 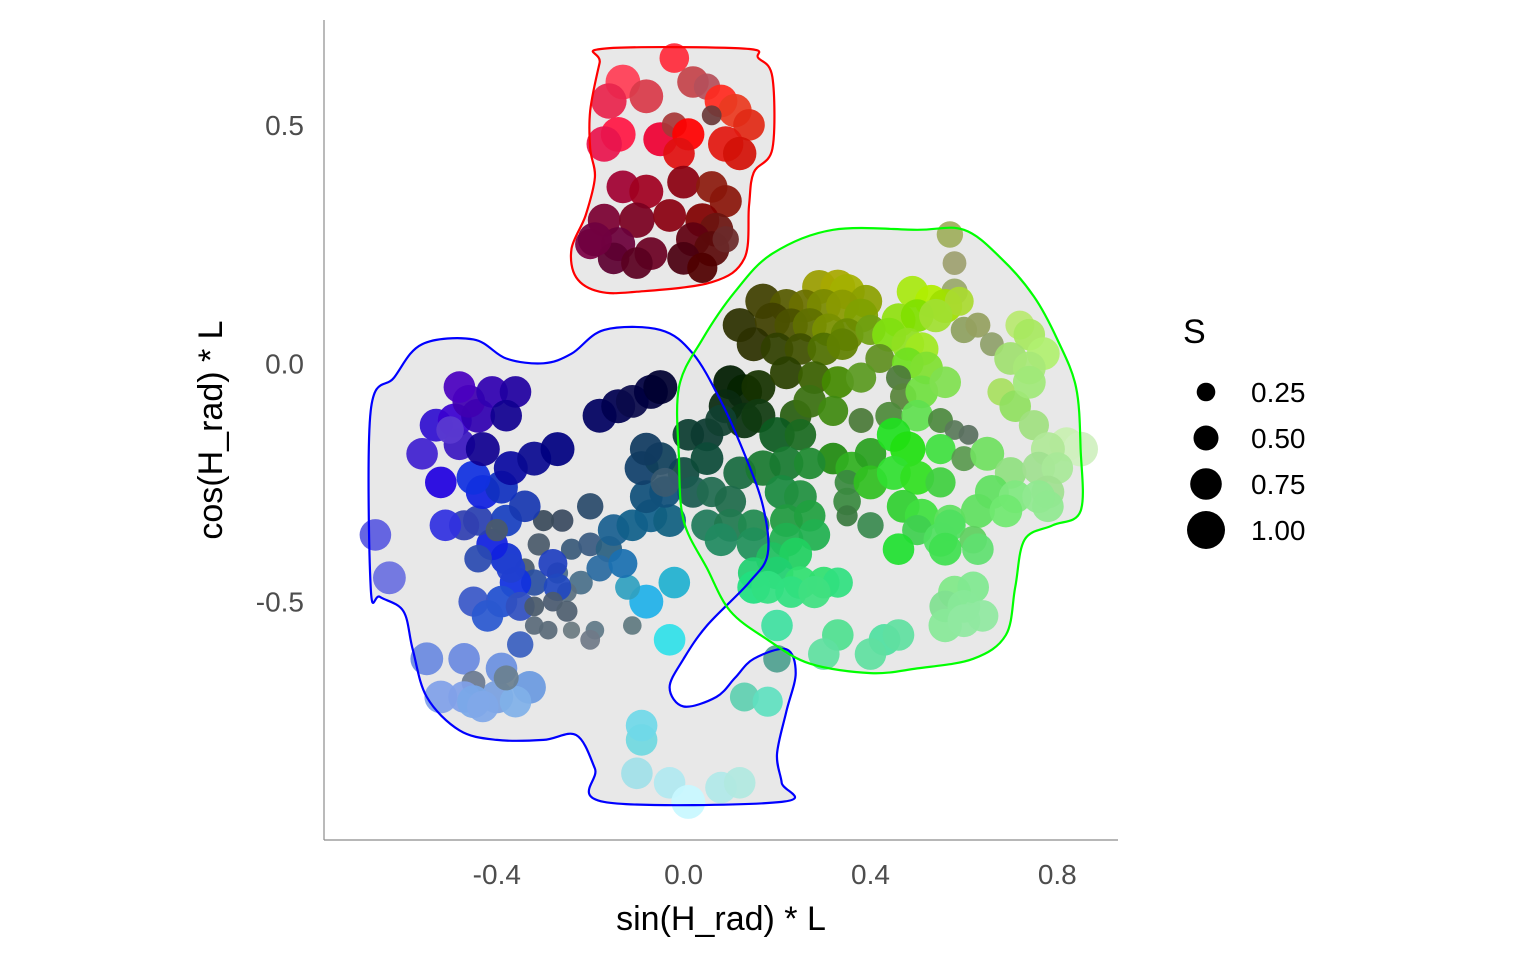 What do you see at coordinates (721, 919) in the screenshot?
I see `x-axis-title: sin(H_rad) * L` at bounding box center [721, 919].